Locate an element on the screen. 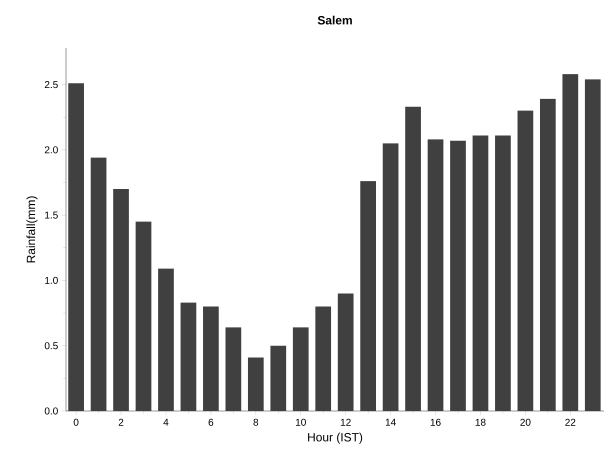 This screenshot has width=608, height=474. y-tick-label: 0.0 is located at coordinates (51, 411).